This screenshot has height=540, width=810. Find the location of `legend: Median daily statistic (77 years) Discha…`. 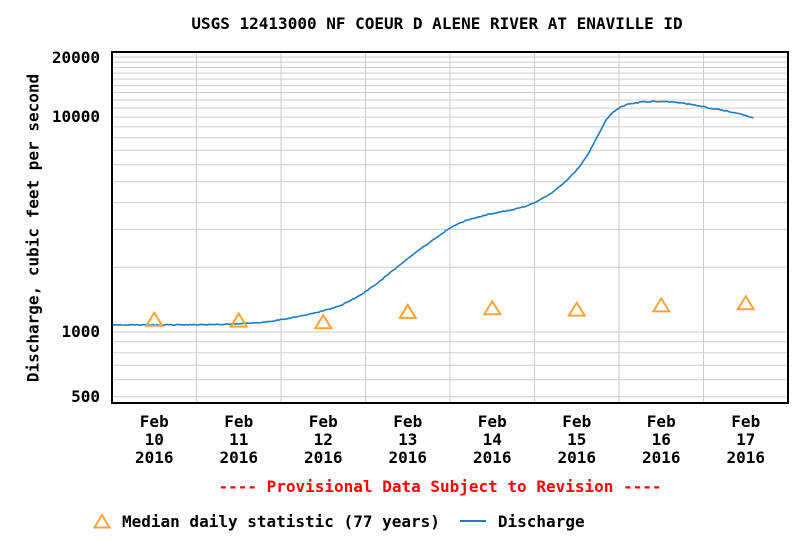

legend: Median daily statistic (77 years) Discha… is located at coordinates (339, 521).